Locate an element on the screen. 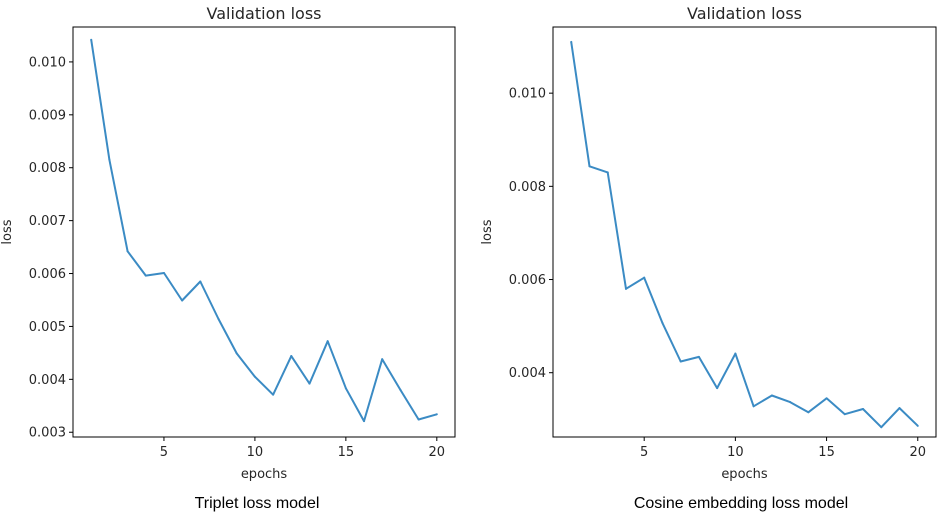  y-tick-label: 0.007 is located at coordinates (47, 221).